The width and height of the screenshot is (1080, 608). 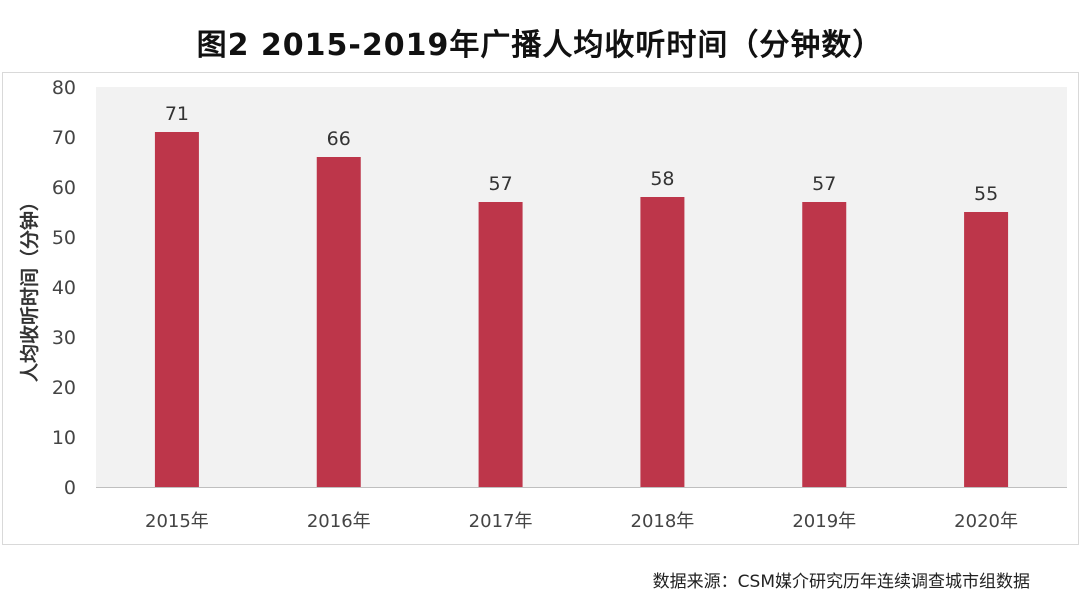 What do you see at coordinates (986, 521) in the screenshot?
I see `x-tick-label: 2020年` at bounding box center [986, 521].